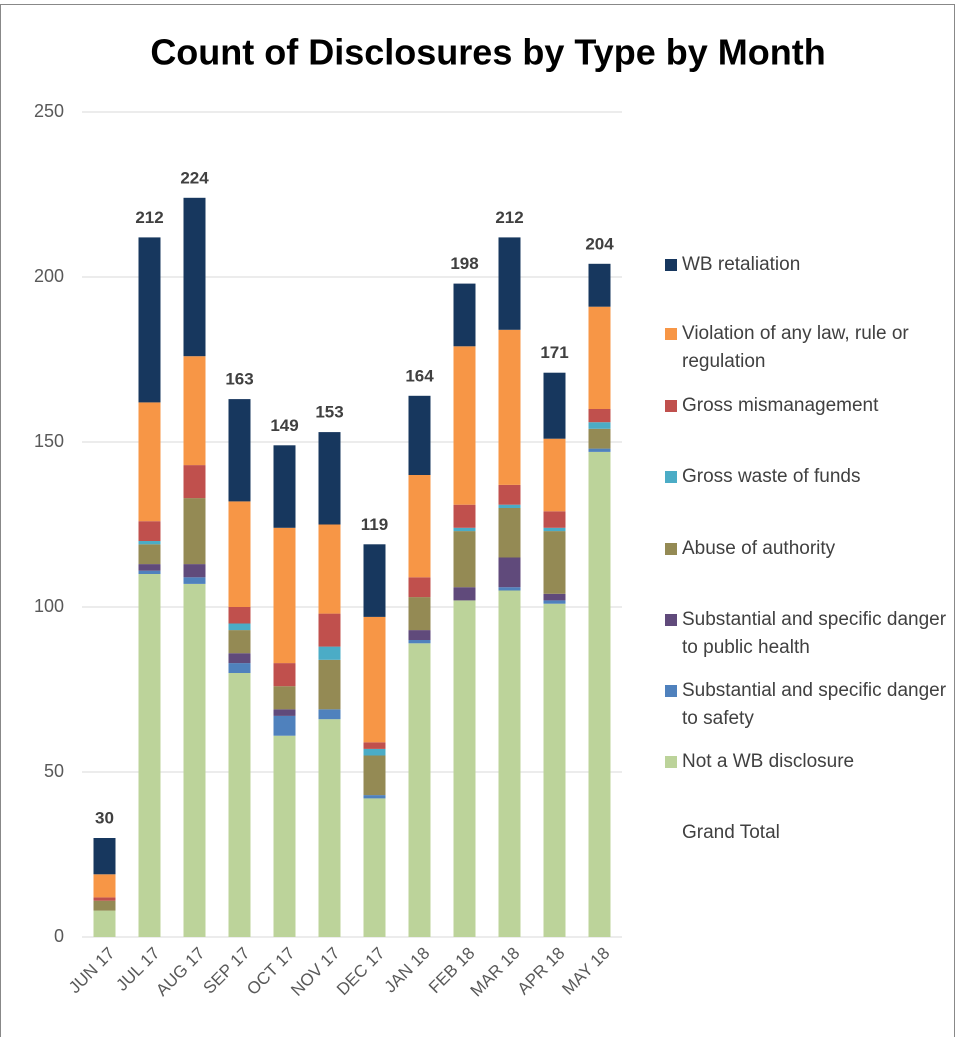 This screenshot has width=962, height=1037. What do you see at coordinates (731, 832) in the screenshot?
I see `legend-label: Grand Total` at bounding box center [731, 832].